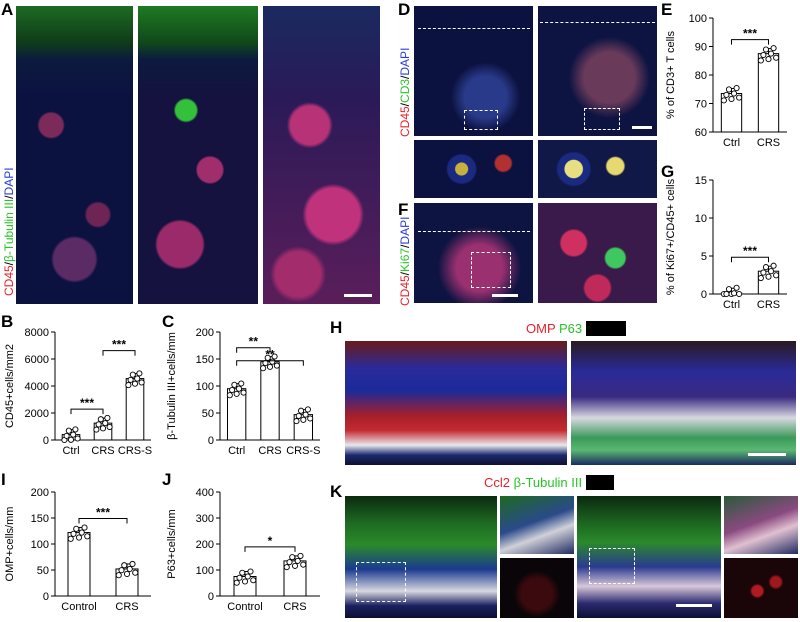 The height and width of the screenshot is (622, 800). What do you see at coordinates (537, 525) in the screenshot?
I see `micrograph-k-ctrl-zoom-merge` at bounding box center [537, 525].